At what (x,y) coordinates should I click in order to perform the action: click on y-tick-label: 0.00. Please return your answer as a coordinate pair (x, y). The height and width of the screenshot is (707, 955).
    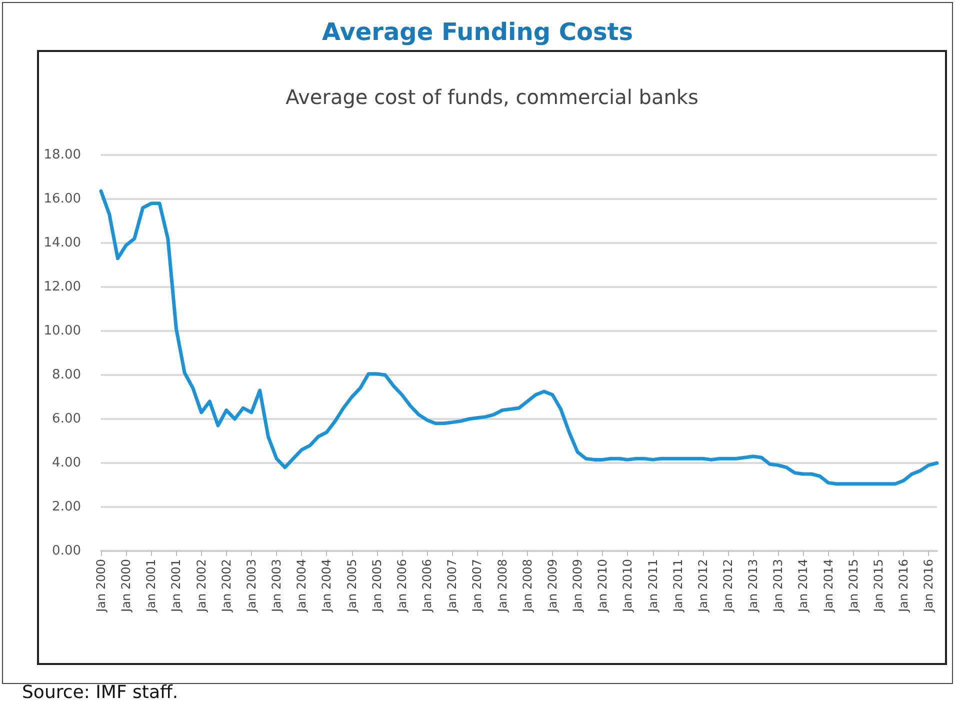
    Looking at the image, I should click on (66, 551).